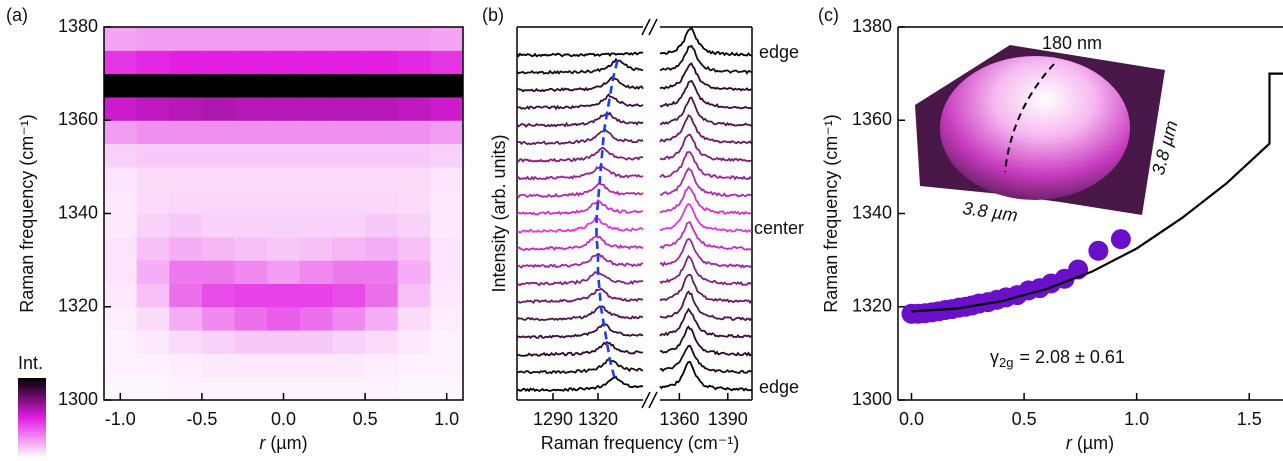  I want to click on axis-variable: r, so click(1069, 443).